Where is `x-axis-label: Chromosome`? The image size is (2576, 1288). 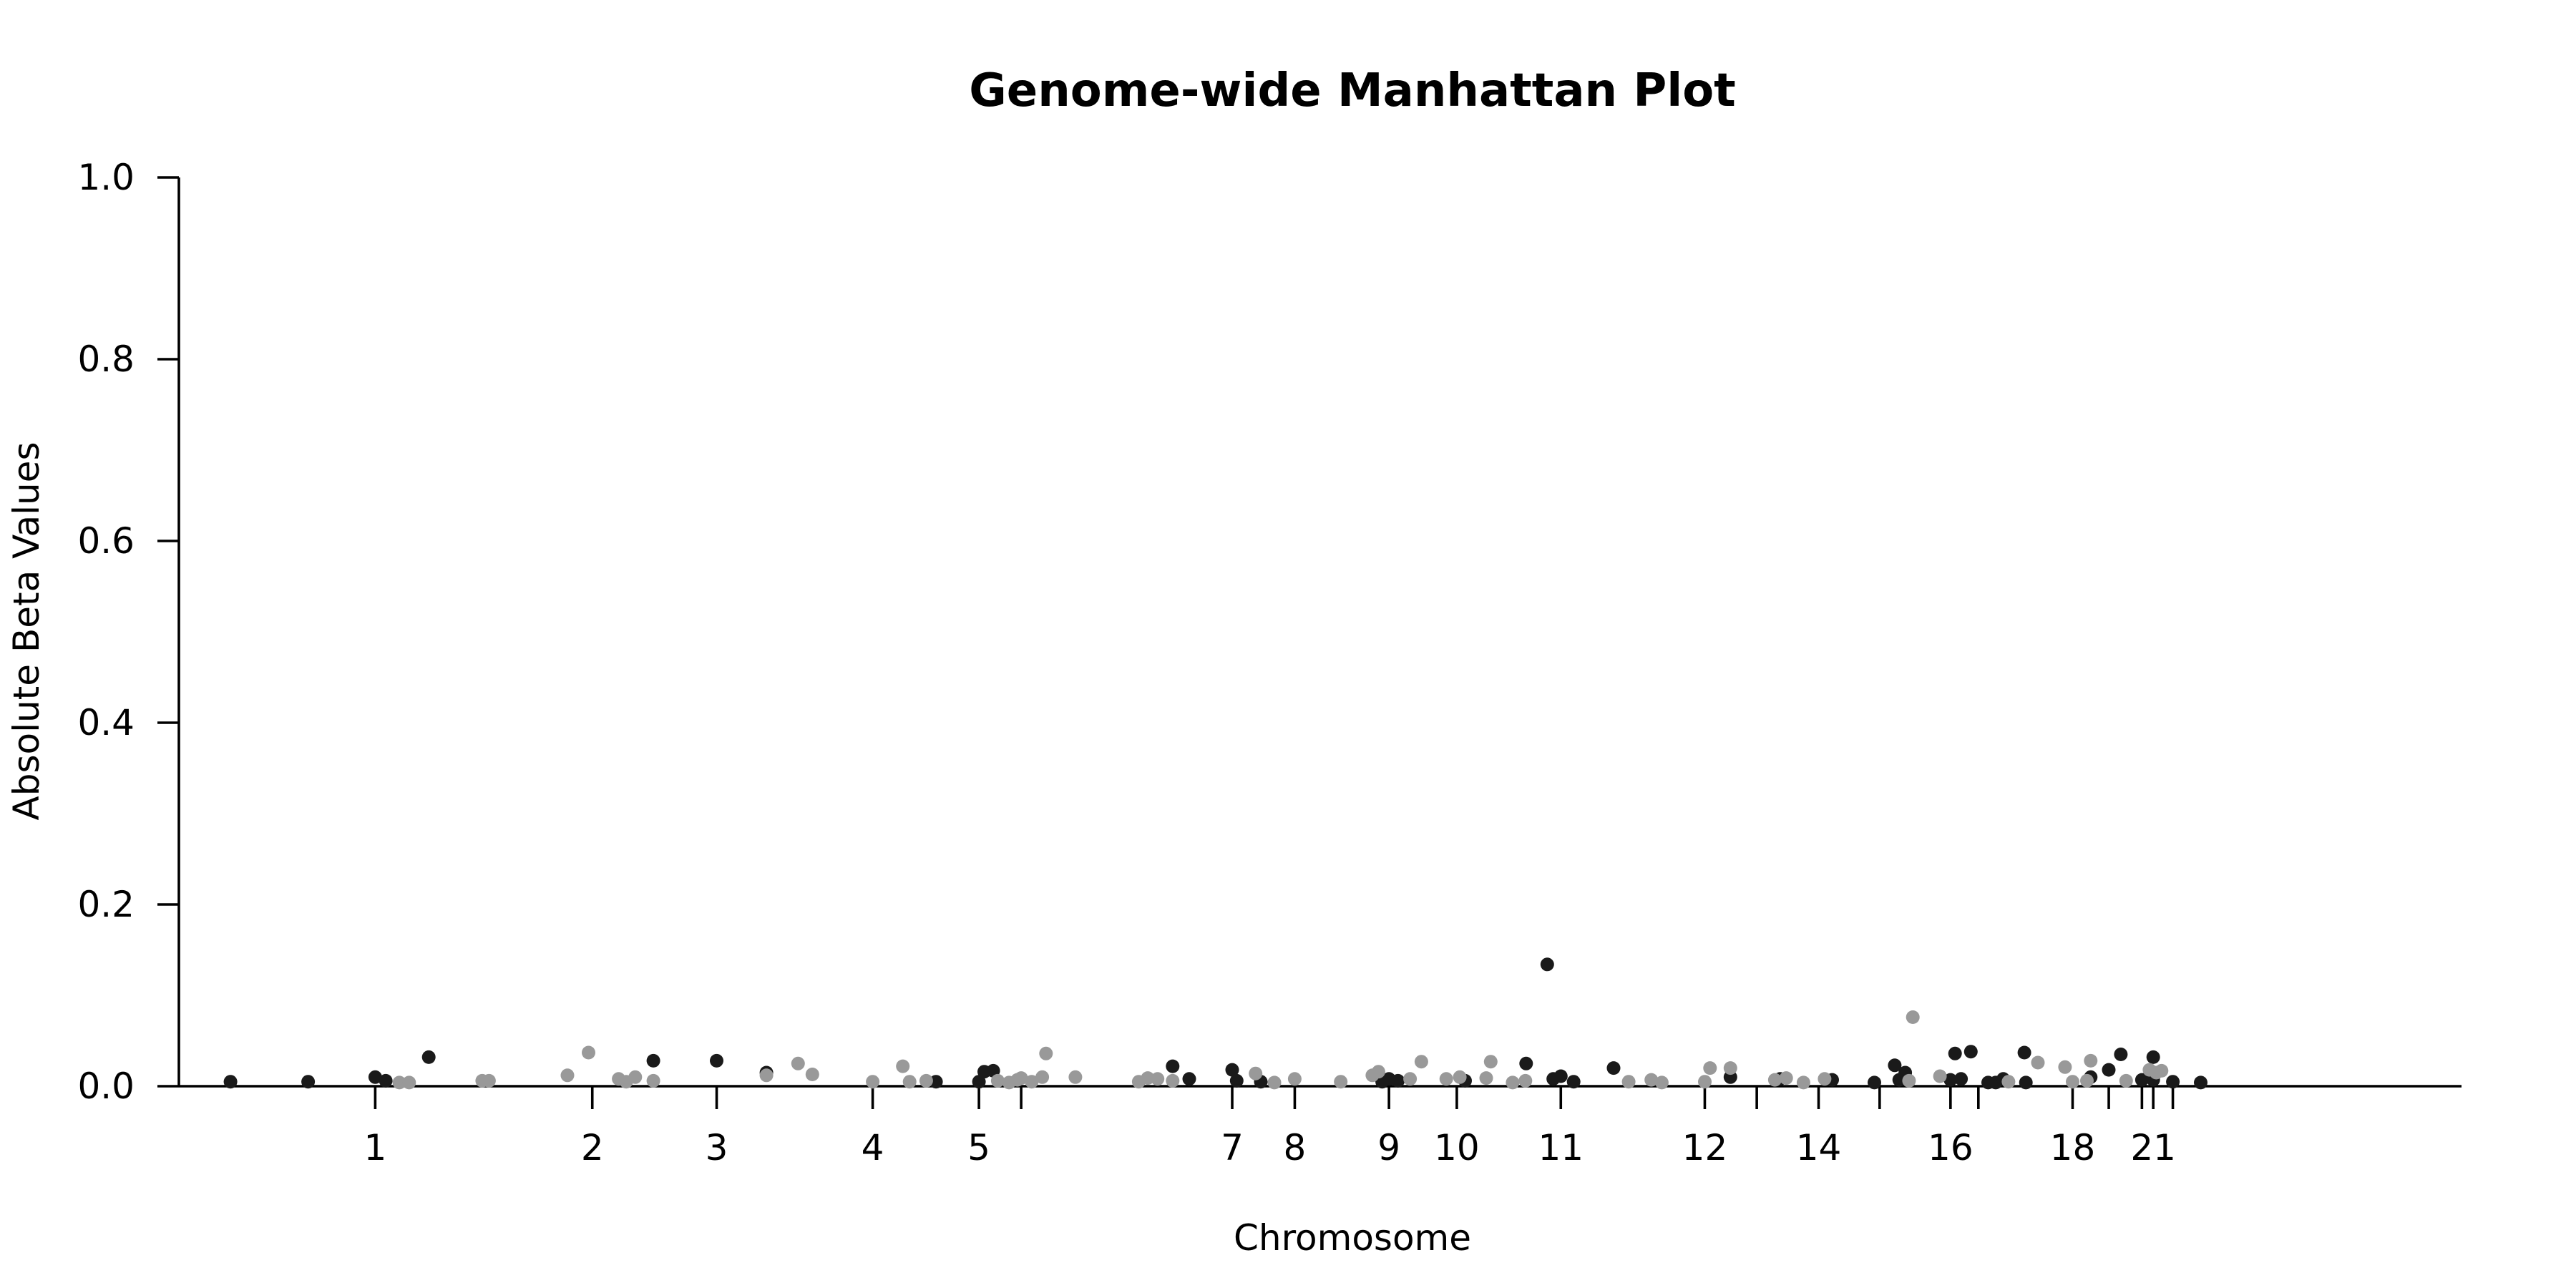
x-axis-label: Chromosome is located at coordinates (1352, 1238).